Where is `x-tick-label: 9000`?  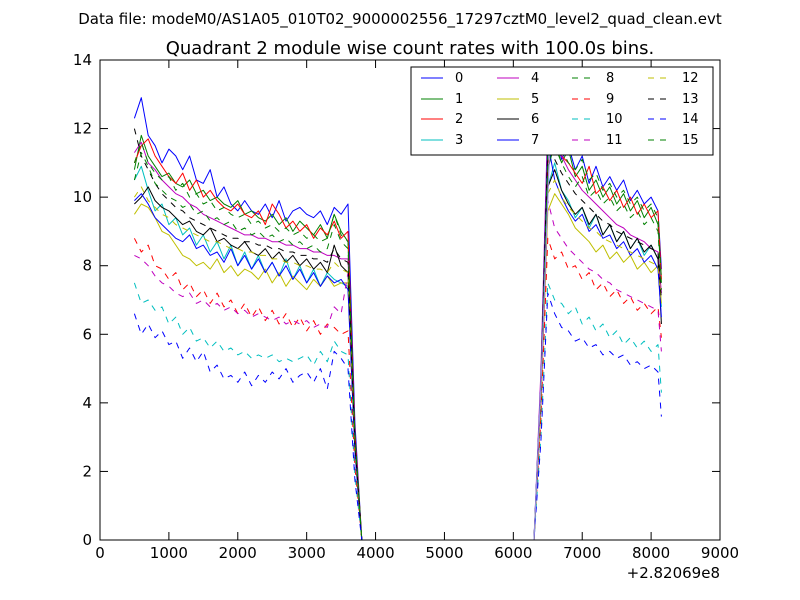 x-tick-label: 9000 is located at coordinates (720, 553).